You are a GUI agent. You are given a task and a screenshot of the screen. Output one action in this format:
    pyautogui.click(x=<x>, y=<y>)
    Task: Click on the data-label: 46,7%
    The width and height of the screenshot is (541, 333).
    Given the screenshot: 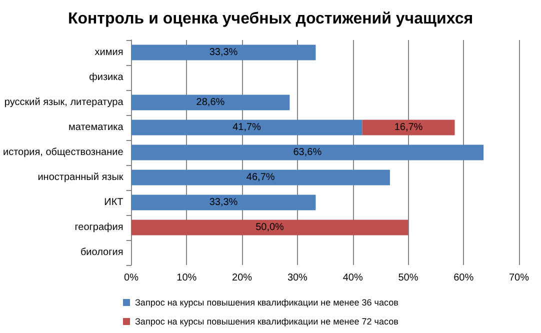 What is the action you would take?
    pyautogui.click(x=260, y=177)
    